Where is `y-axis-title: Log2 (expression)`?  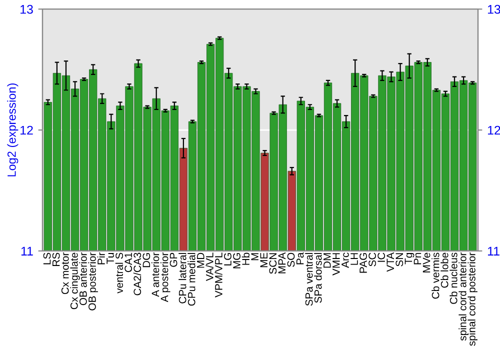 y-axis-title: Log2 (expression) is located at coordinates (12, 130).